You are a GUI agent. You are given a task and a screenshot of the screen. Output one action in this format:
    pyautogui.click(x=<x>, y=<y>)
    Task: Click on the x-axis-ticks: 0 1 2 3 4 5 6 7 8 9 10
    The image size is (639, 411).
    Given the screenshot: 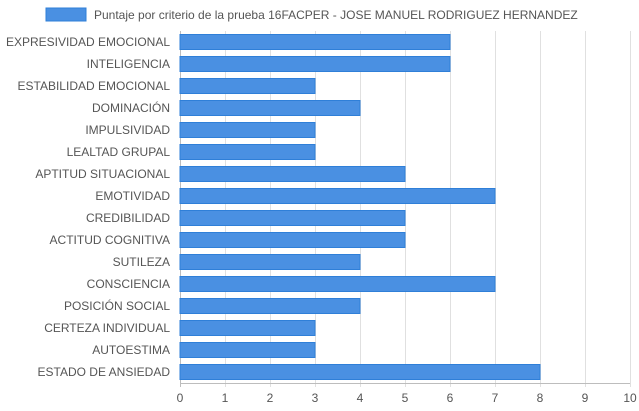 What is the action you would take?
    pyautogui.click(x=407, y=398)
    